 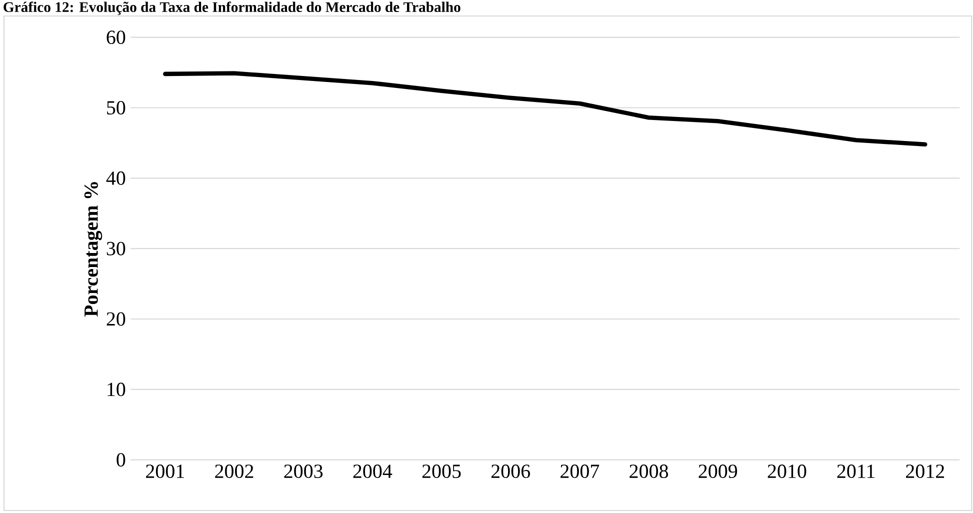 What do you see at coordinates (121, 459) in the screenshot?
I see `y-tick-label: 0` at bounding box center [121, 459].